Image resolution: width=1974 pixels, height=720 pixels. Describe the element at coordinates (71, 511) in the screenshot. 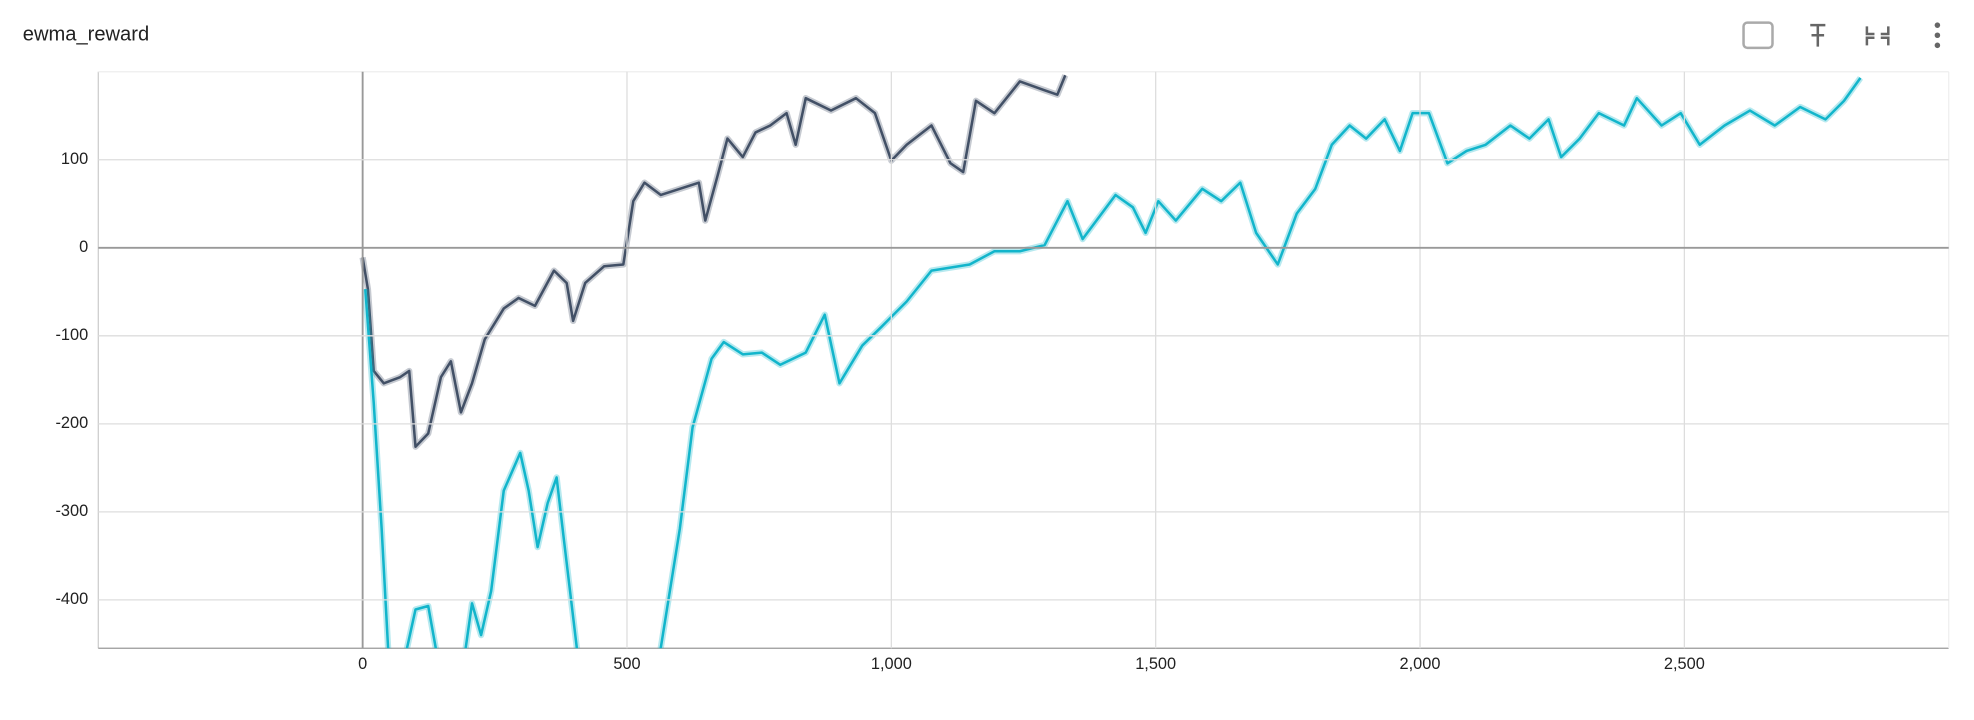

I see `y-tick-label: -300` at that location.